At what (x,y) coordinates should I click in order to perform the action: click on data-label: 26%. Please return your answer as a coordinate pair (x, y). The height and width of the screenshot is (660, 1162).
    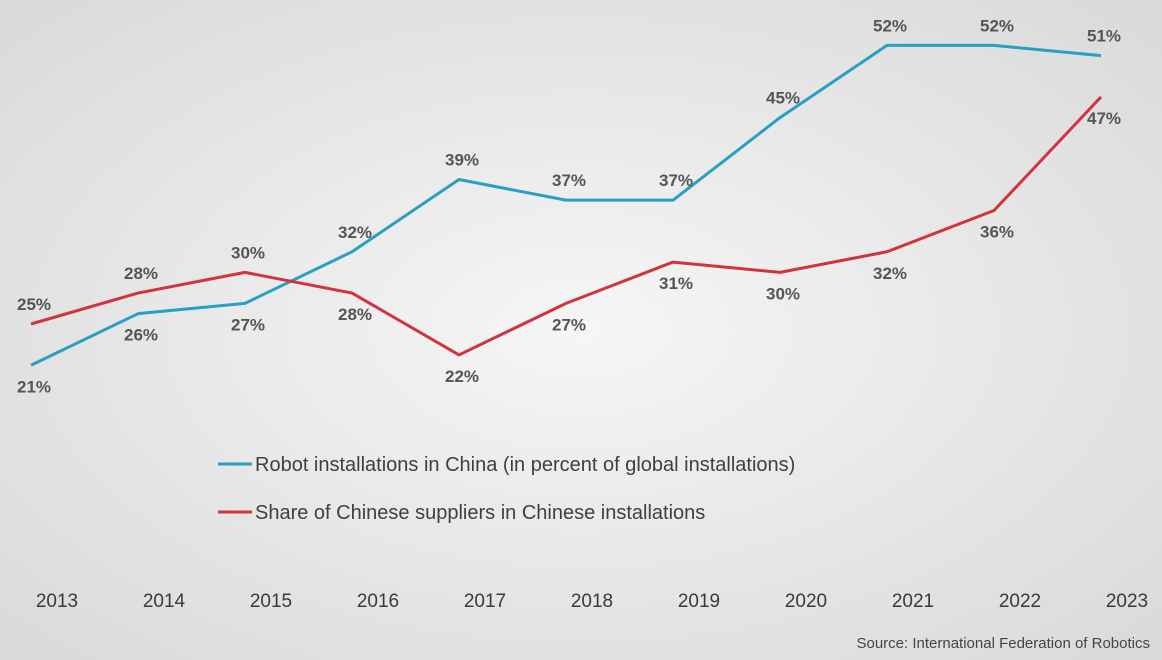
    Looking at the image, I should click on (141, 335).